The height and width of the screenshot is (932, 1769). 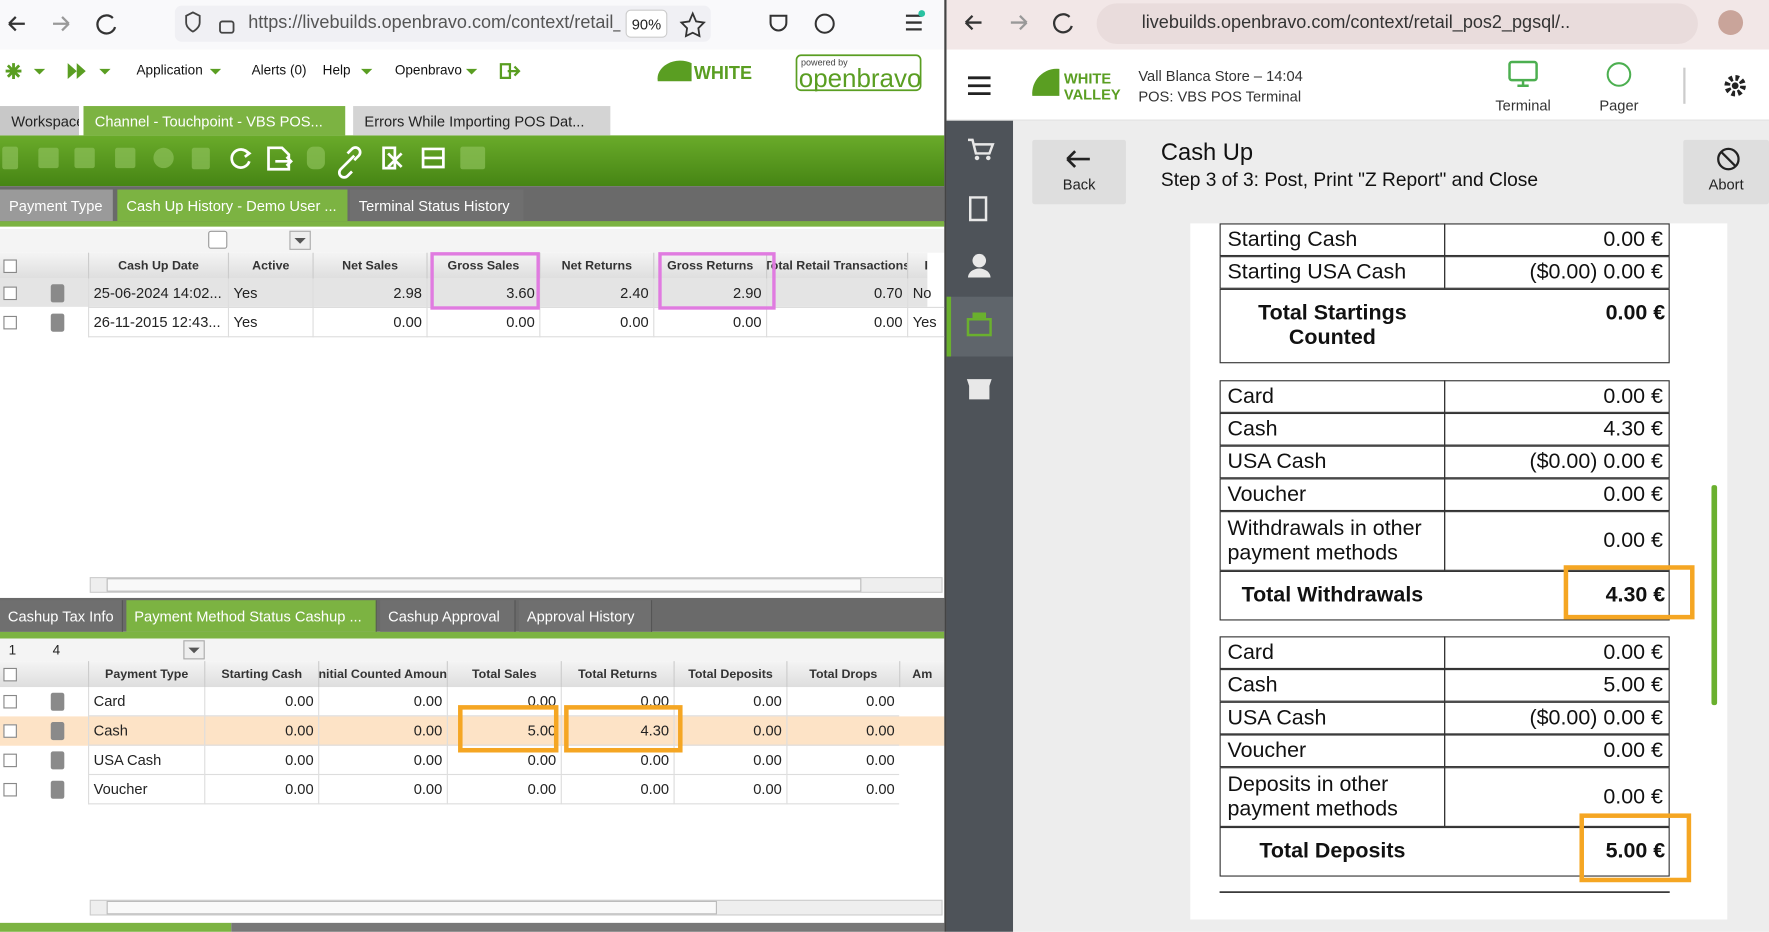 I want to click on column-header: Net Sales, so click(x=369, y=265).